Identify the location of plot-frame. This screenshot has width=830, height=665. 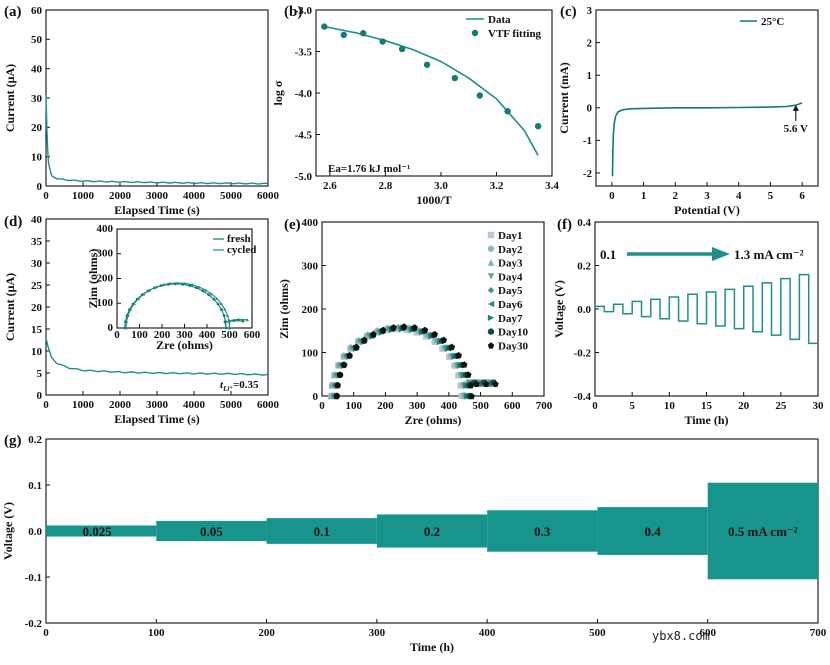
(157, 98).